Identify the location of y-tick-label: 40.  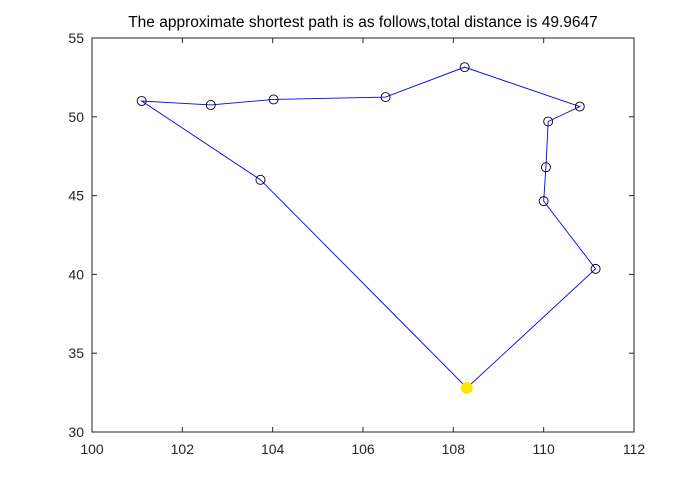
(76, 274).